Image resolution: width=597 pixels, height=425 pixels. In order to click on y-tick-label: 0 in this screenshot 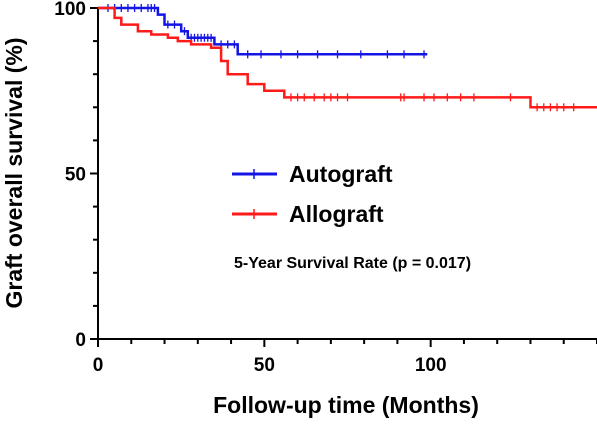, I will do `click(80, 340)`.